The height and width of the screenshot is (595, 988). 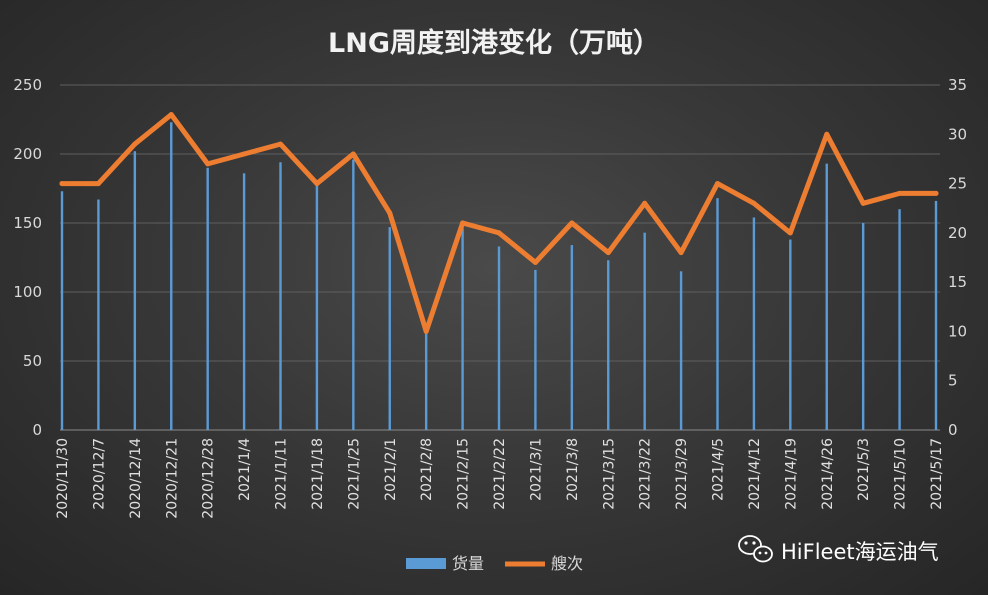 What do you see at coordinates (99, 474) in the screenshot?
I see `x-axis-tick-label: 2020/12/7` at bounding box center [99, 474].